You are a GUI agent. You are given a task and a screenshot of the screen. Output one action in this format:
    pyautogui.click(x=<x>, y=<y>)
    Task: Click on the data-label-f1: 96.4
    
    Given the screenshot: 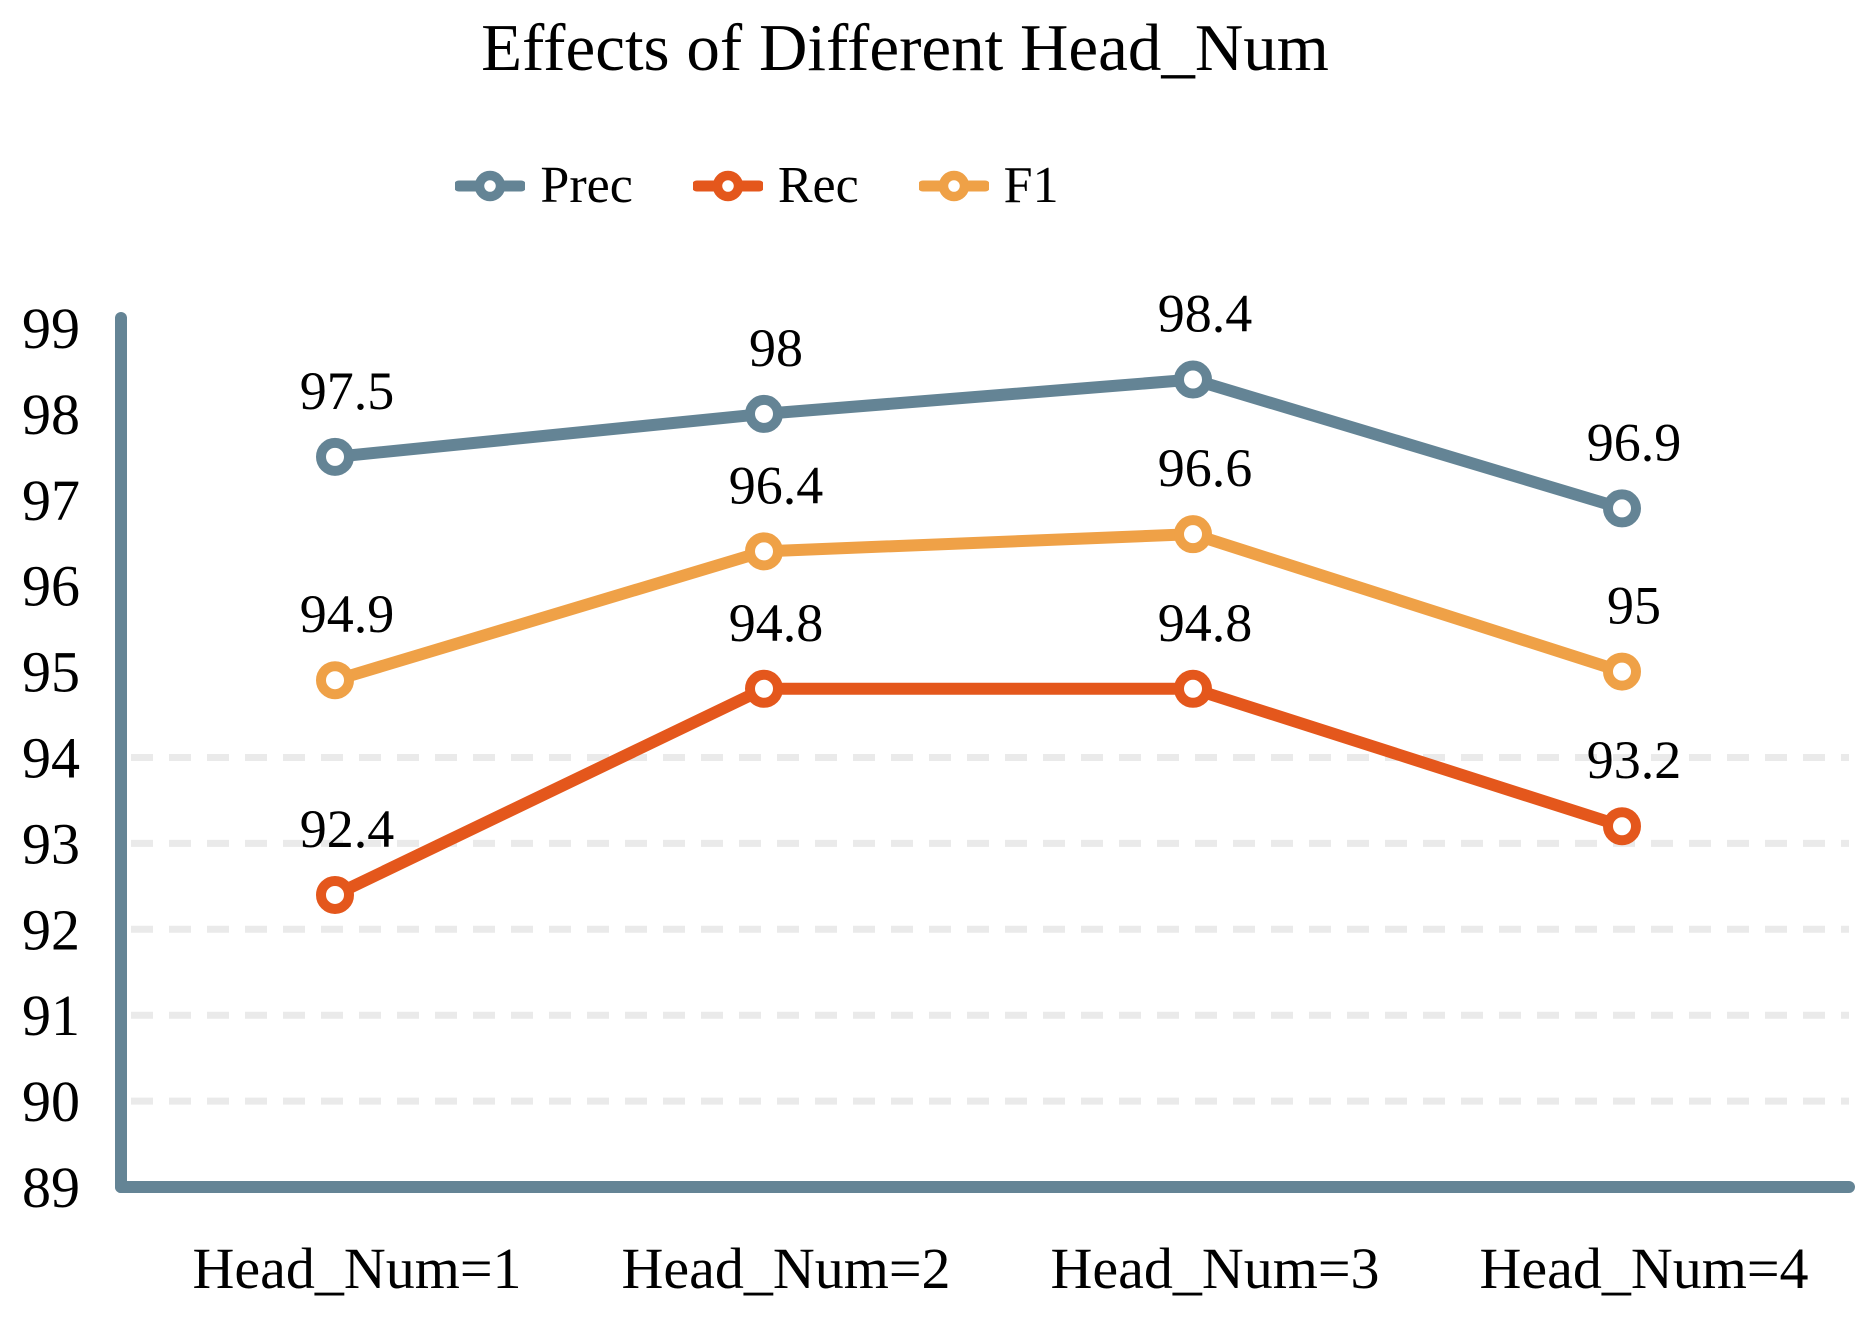 What is the action you would take?
    pyautogui.click(x=776, y=485)
    